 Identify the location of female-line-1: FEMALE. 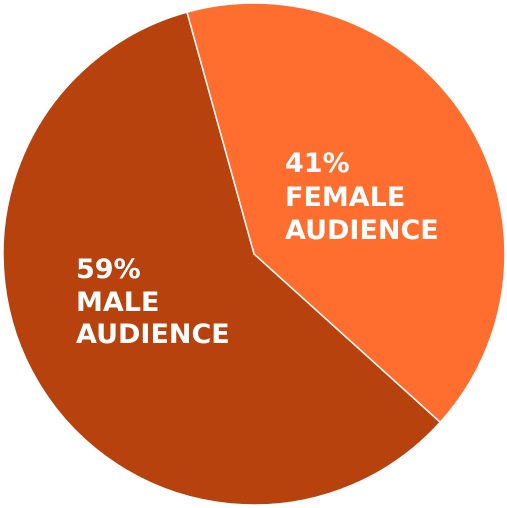
(345, 197).